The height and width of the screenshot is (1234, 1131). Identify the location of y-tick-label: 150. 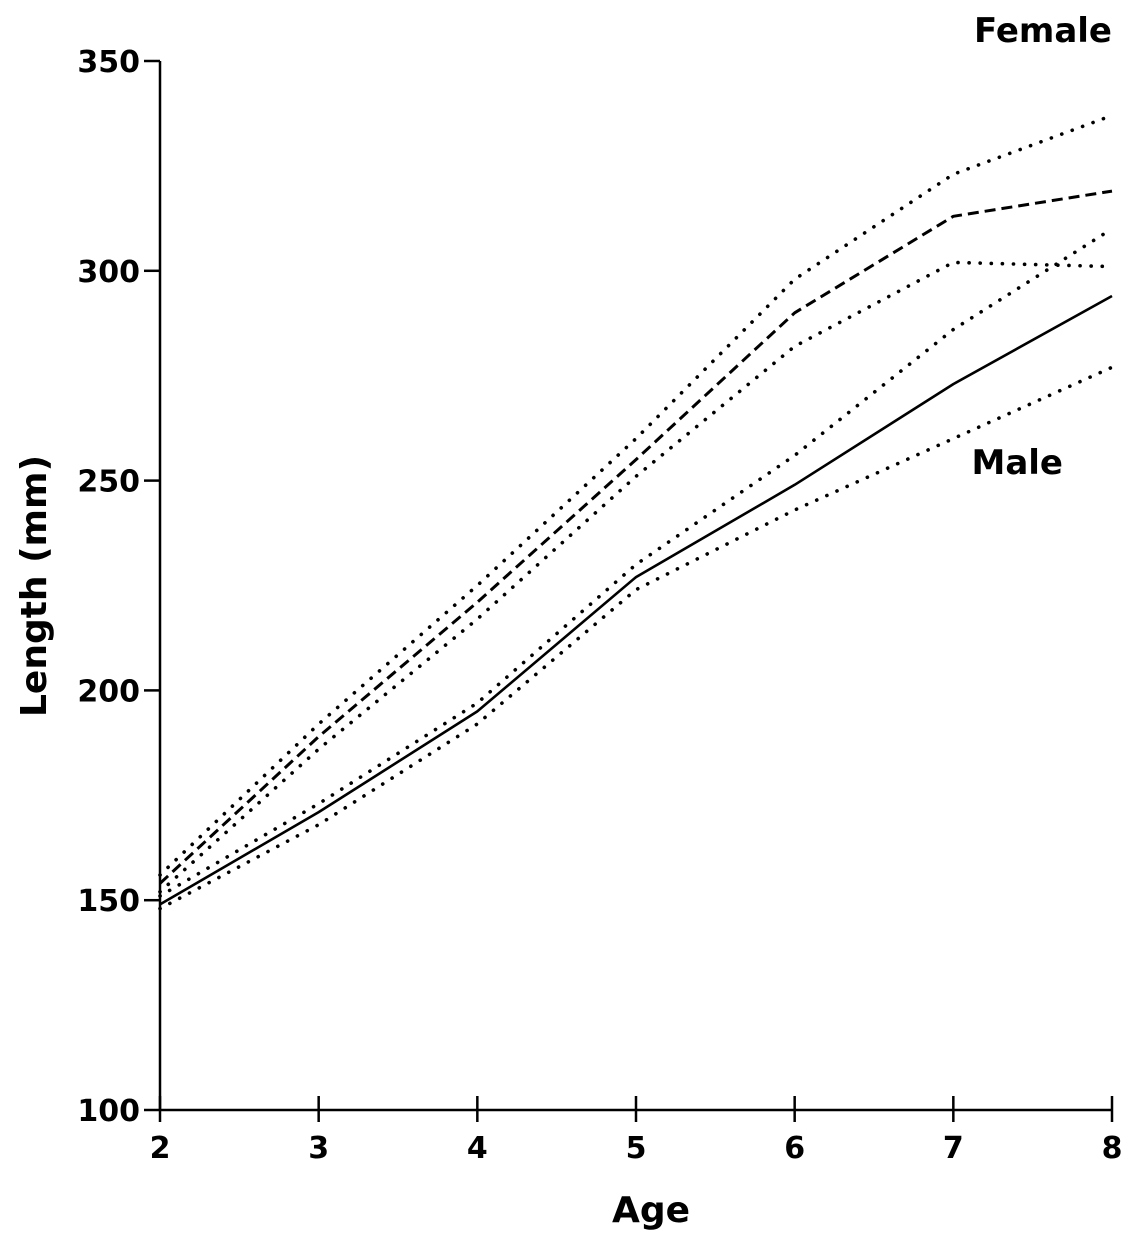
(108, 901).